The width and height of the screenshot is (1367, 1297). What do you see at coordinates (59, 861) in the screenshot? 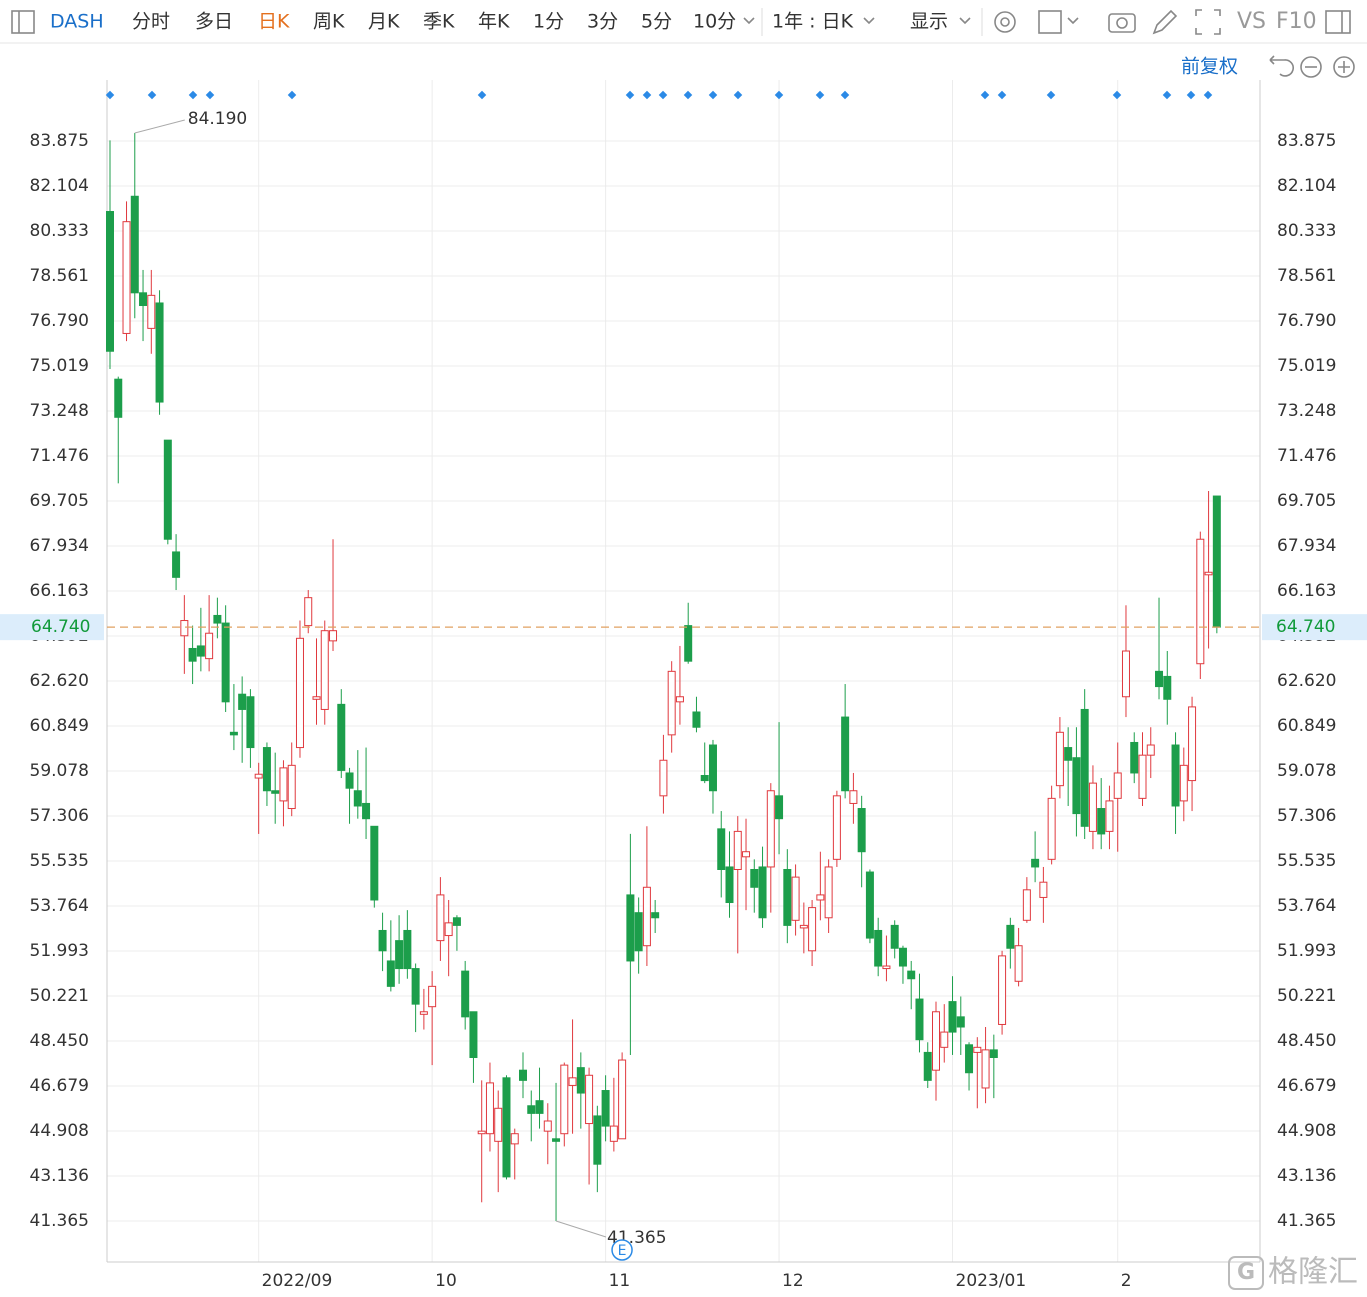
I see `y-tick-label: 55.535` at bounding box center [59, 861].